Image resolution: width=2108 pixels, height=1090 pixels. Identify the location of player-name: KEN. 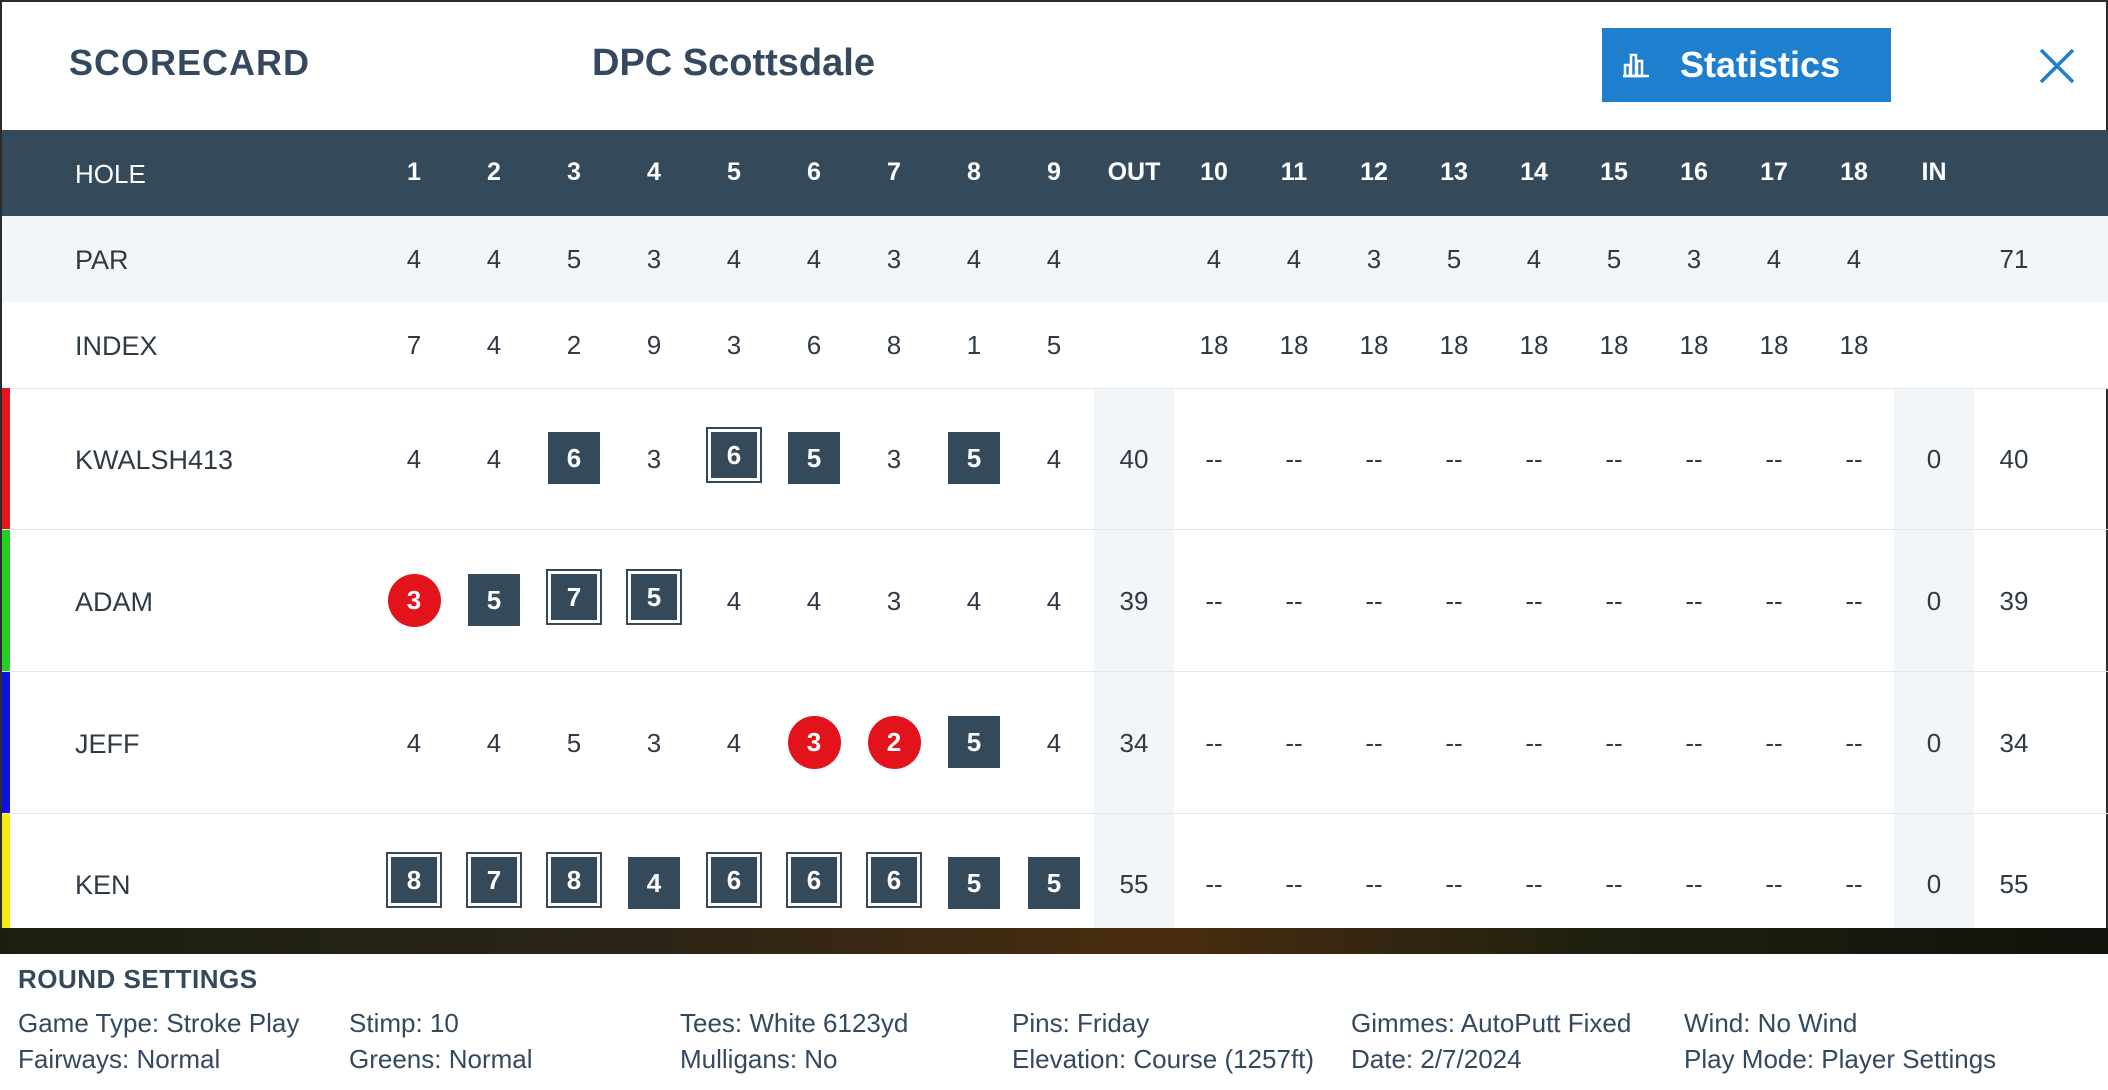
(103, 885).